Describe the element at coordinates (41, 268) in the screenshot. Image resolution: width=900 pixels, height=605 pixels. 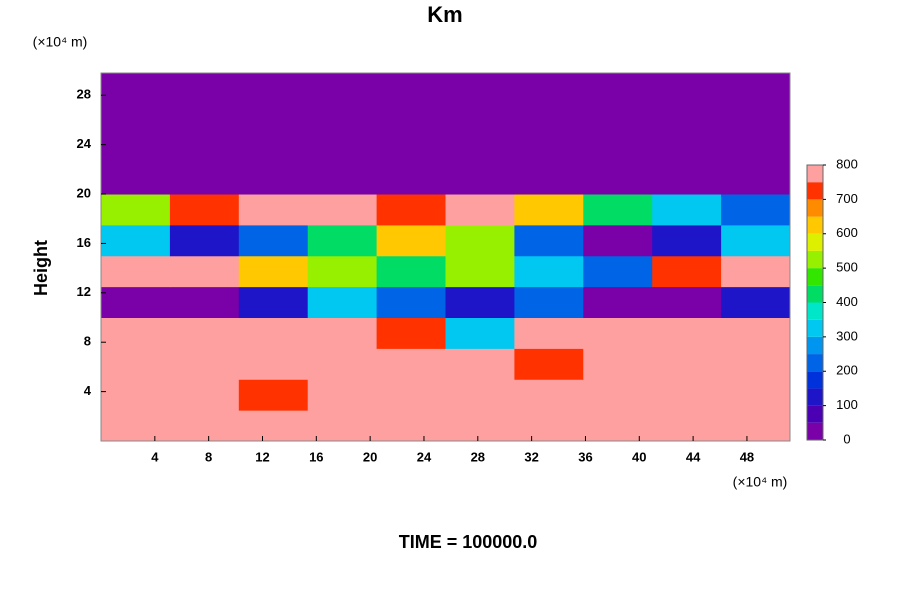
I see `y-axis-label: Height` at that location.